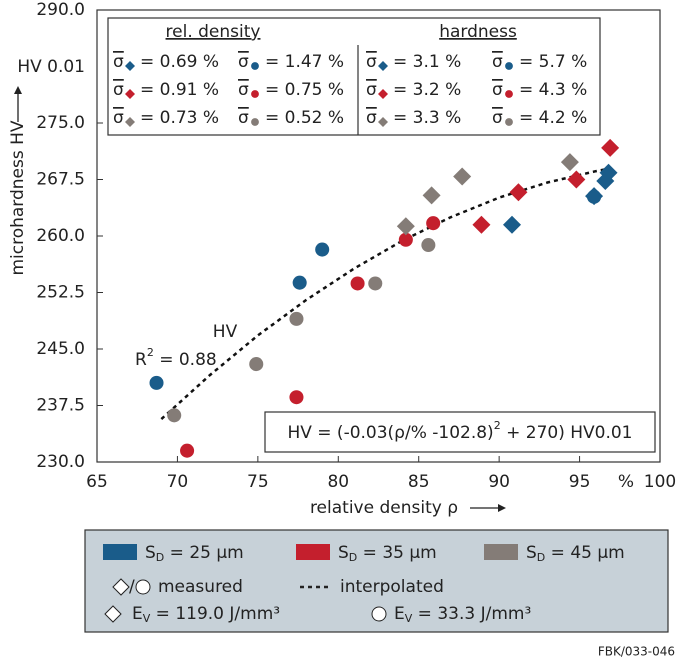 The width and height of the screenshot is (685, 662). I want to click on y-tick-label: 275.0, so click(60, 123).